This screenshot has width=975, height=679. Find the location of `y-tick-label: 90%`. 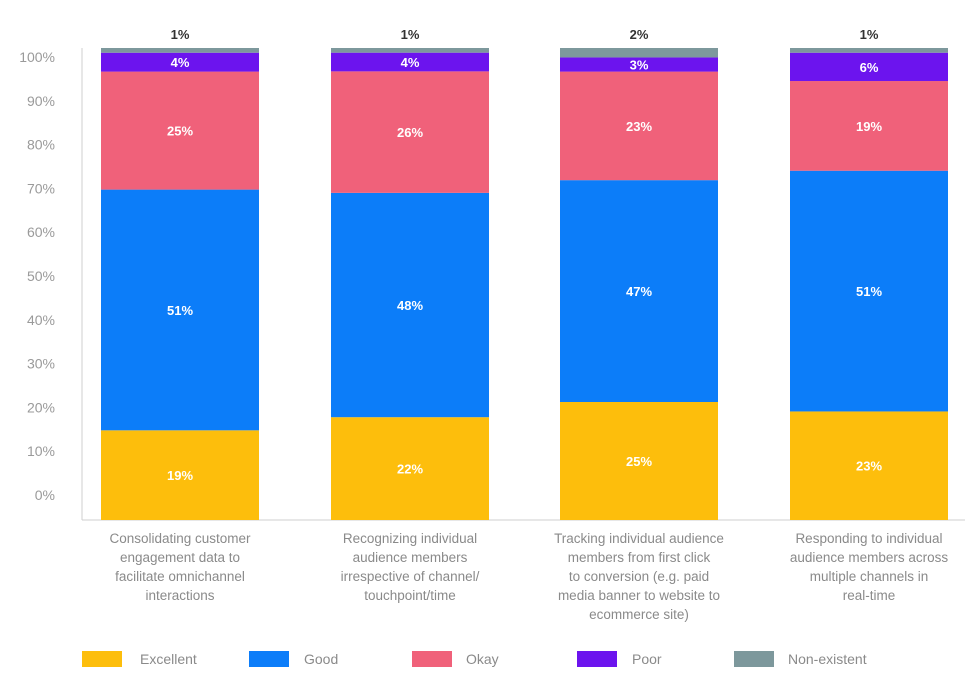

y-tick-label: 90% is located at coordinates (41, 101).